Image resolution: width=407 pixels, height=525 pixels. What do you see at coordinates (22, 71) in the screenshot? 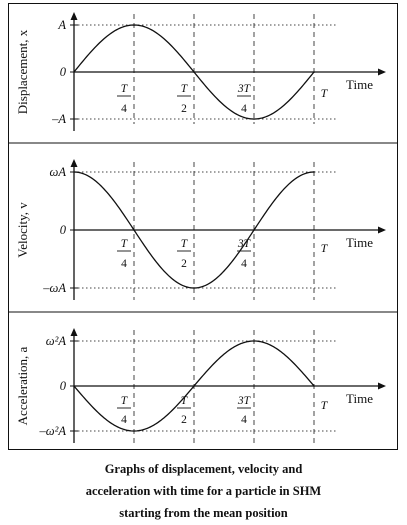
I see `y-axis-title: Displacement, x` at bounding box center [22, 71].